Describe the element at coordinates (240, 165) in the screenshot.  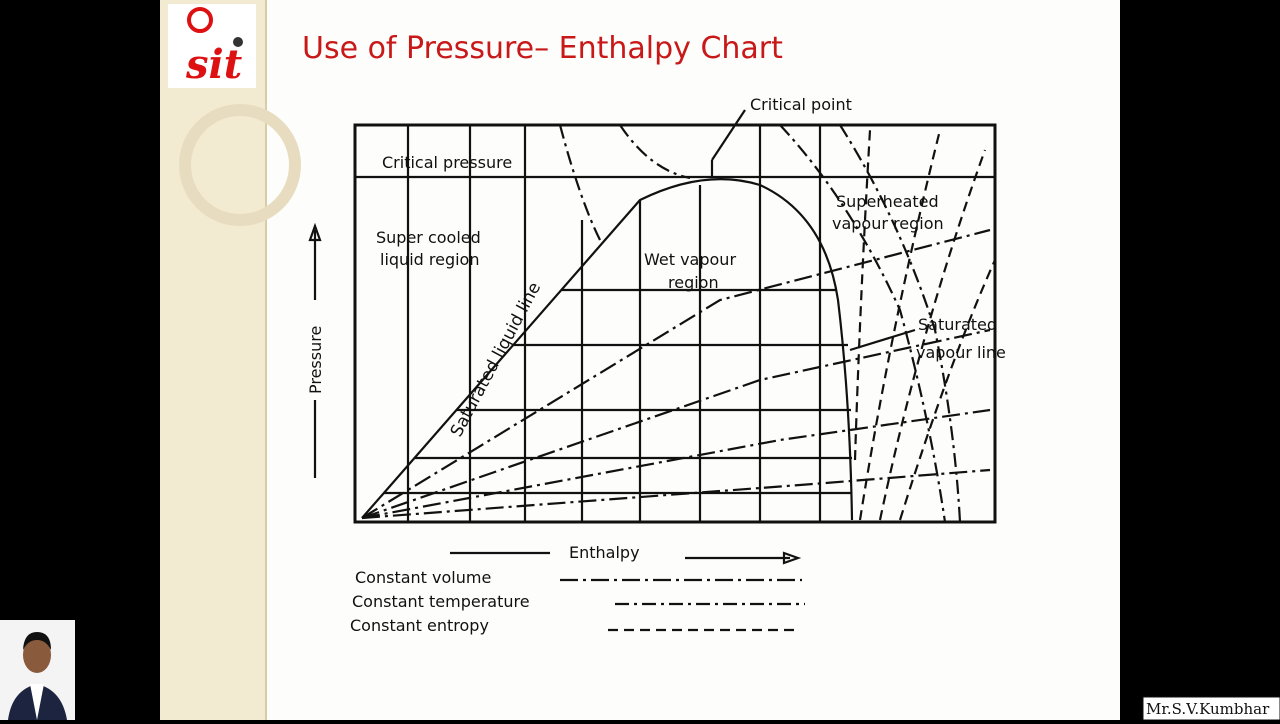
I see `decor-ring` at that location.